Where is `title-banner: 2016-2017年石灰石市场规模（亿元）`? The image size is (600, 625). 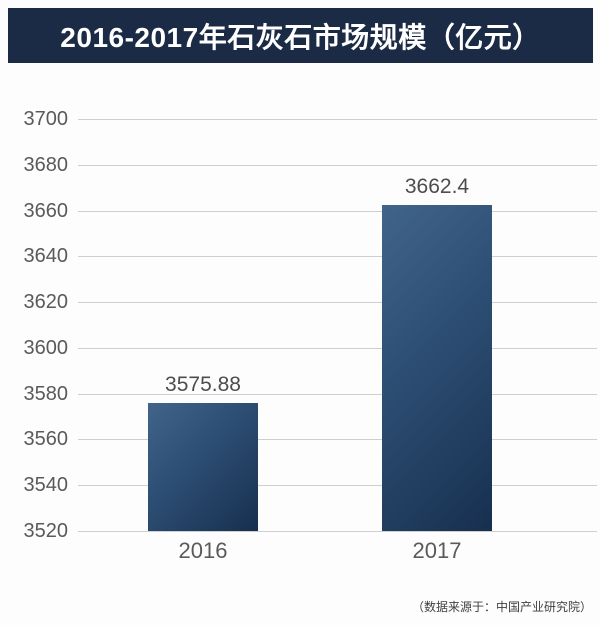
title-banner: 2016-2017年石灰石市场规模（亿元） is located at coordinates (300, 35).